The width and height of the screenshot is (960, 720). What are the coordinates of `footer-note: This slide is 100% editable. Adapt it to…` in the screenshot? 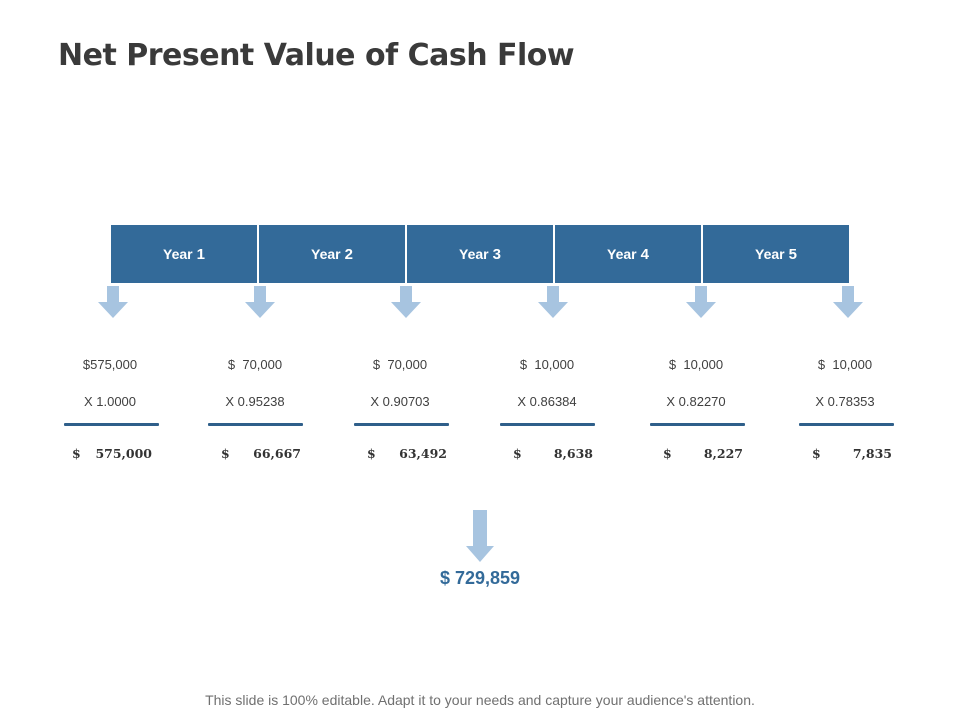 It's located at (480, 700).